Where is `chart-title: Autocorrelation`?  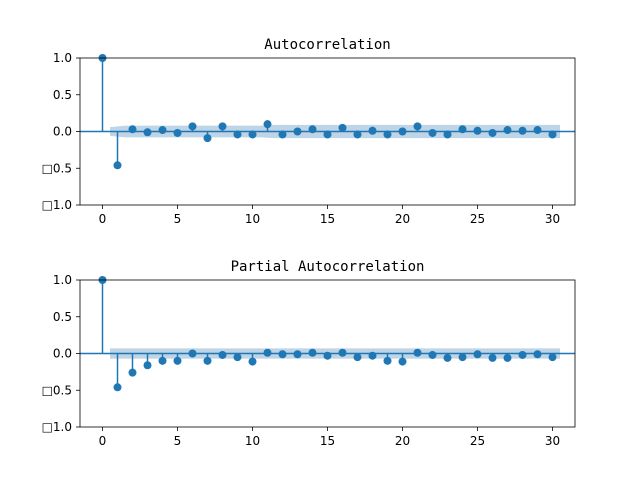 chart-title: Autocorrelation is located at coordinates (327, 45).